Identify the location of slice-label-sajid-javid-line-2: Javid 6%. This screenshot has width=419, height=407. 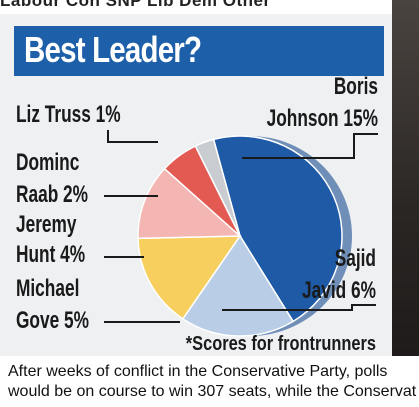
(339, 290).